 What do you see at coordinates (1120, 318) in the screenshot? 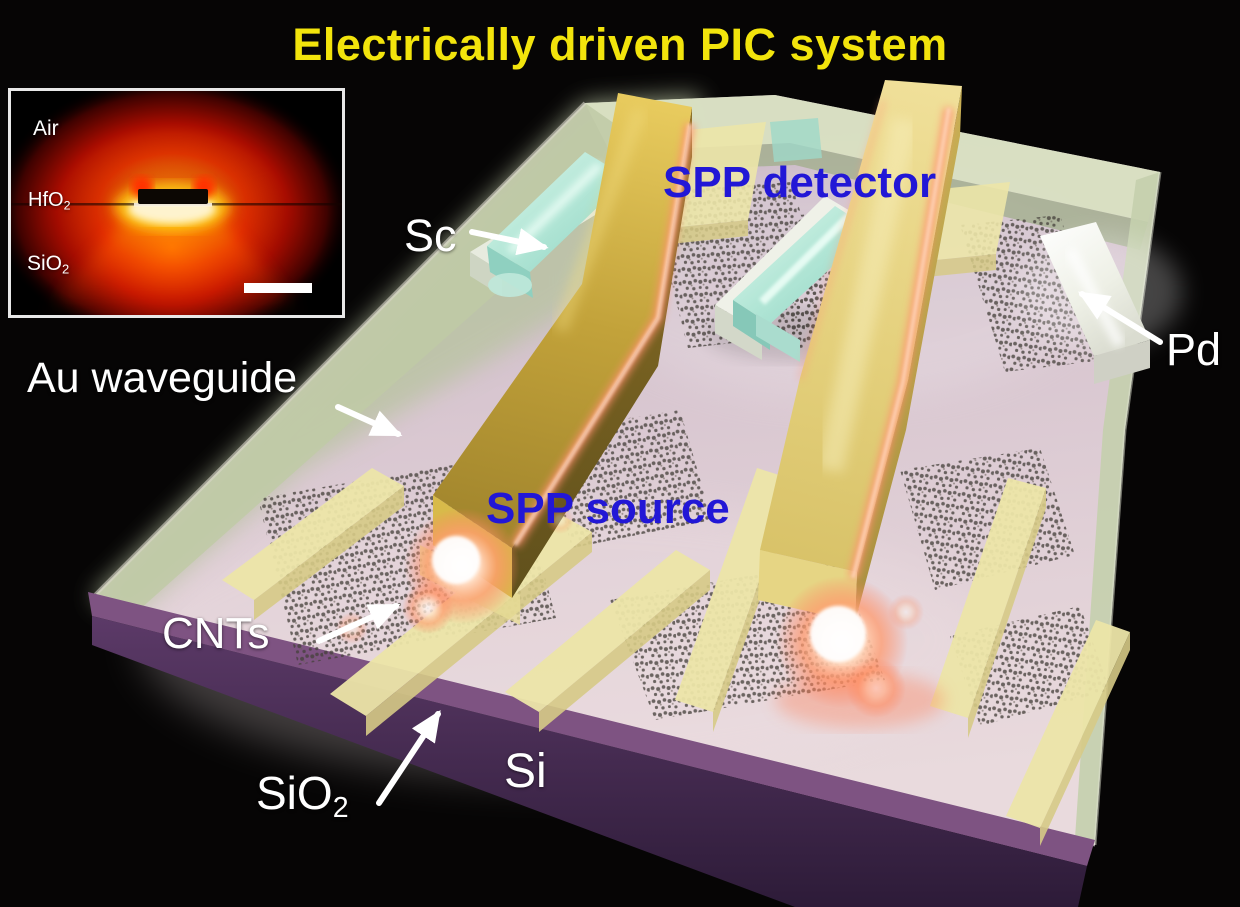
I see `pd-arrow` at bounding box center [1120, 318].